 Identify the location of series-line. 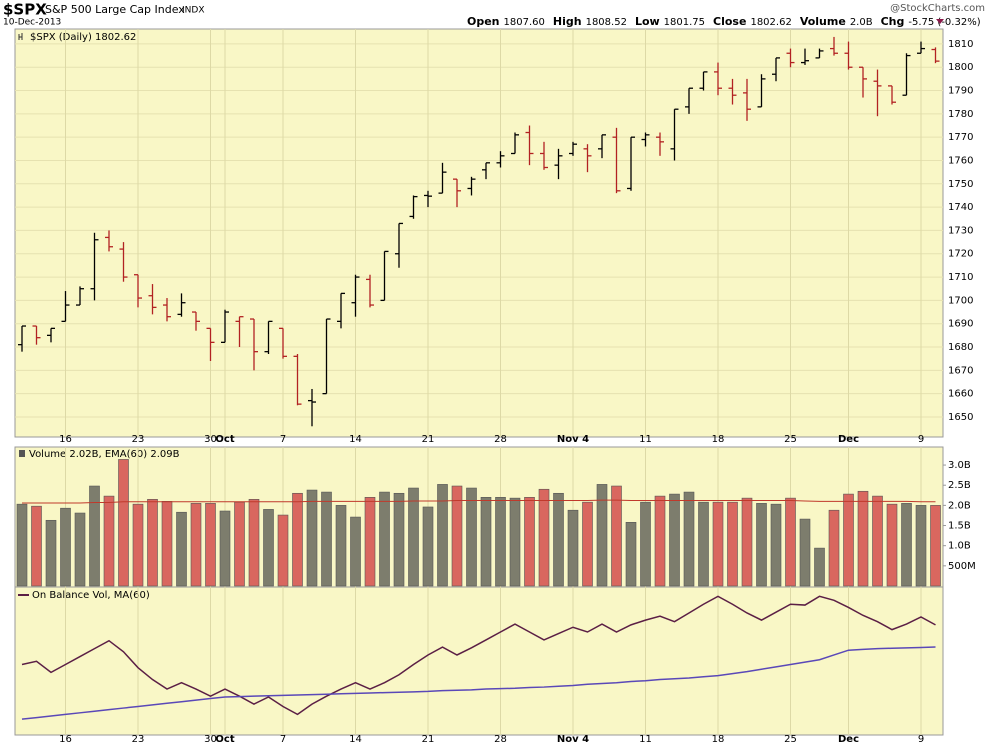
(478, 683).